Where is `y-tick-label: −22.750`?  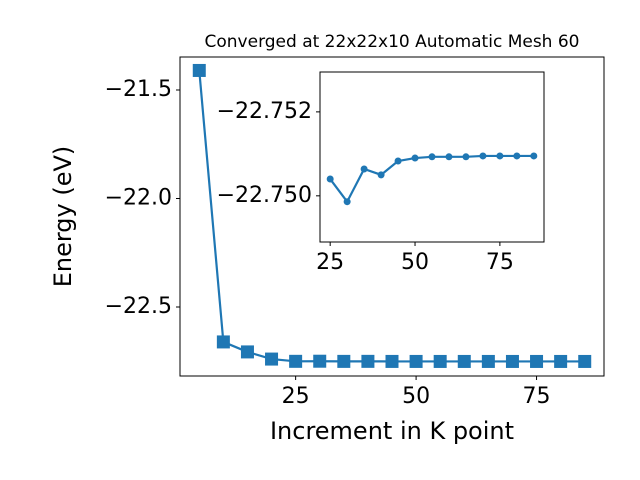
y-tick-label: −22.750 is located at coordinates (264, 195).